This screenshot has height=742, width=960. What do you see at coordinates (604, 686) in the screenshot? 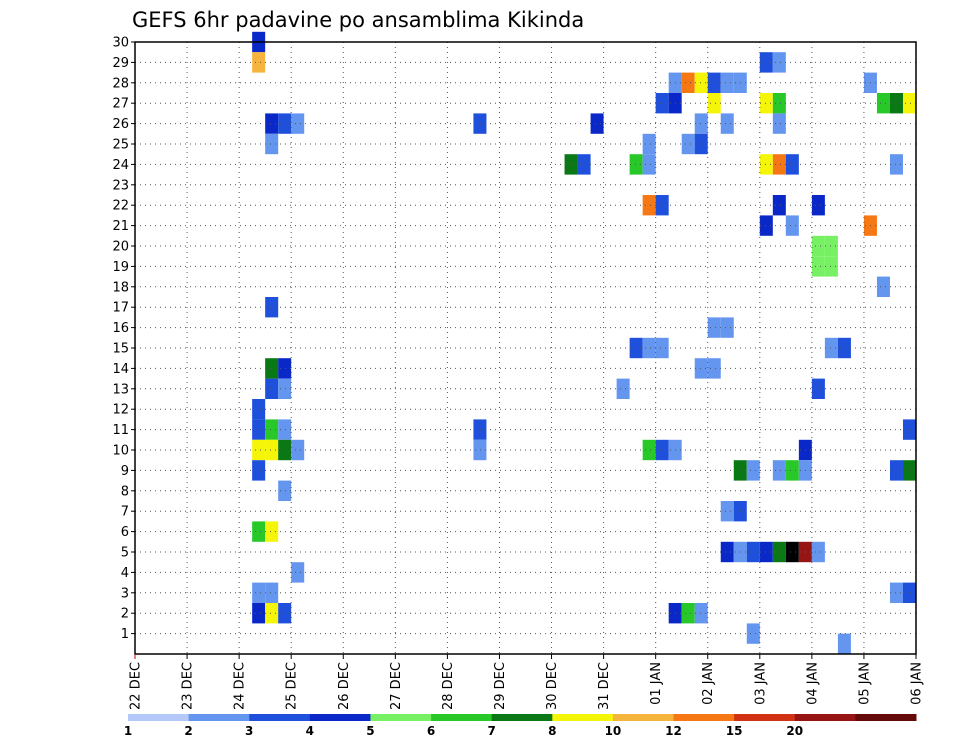
I see `x-tick-label: 31 DEC` at bounding box center [604, 686].